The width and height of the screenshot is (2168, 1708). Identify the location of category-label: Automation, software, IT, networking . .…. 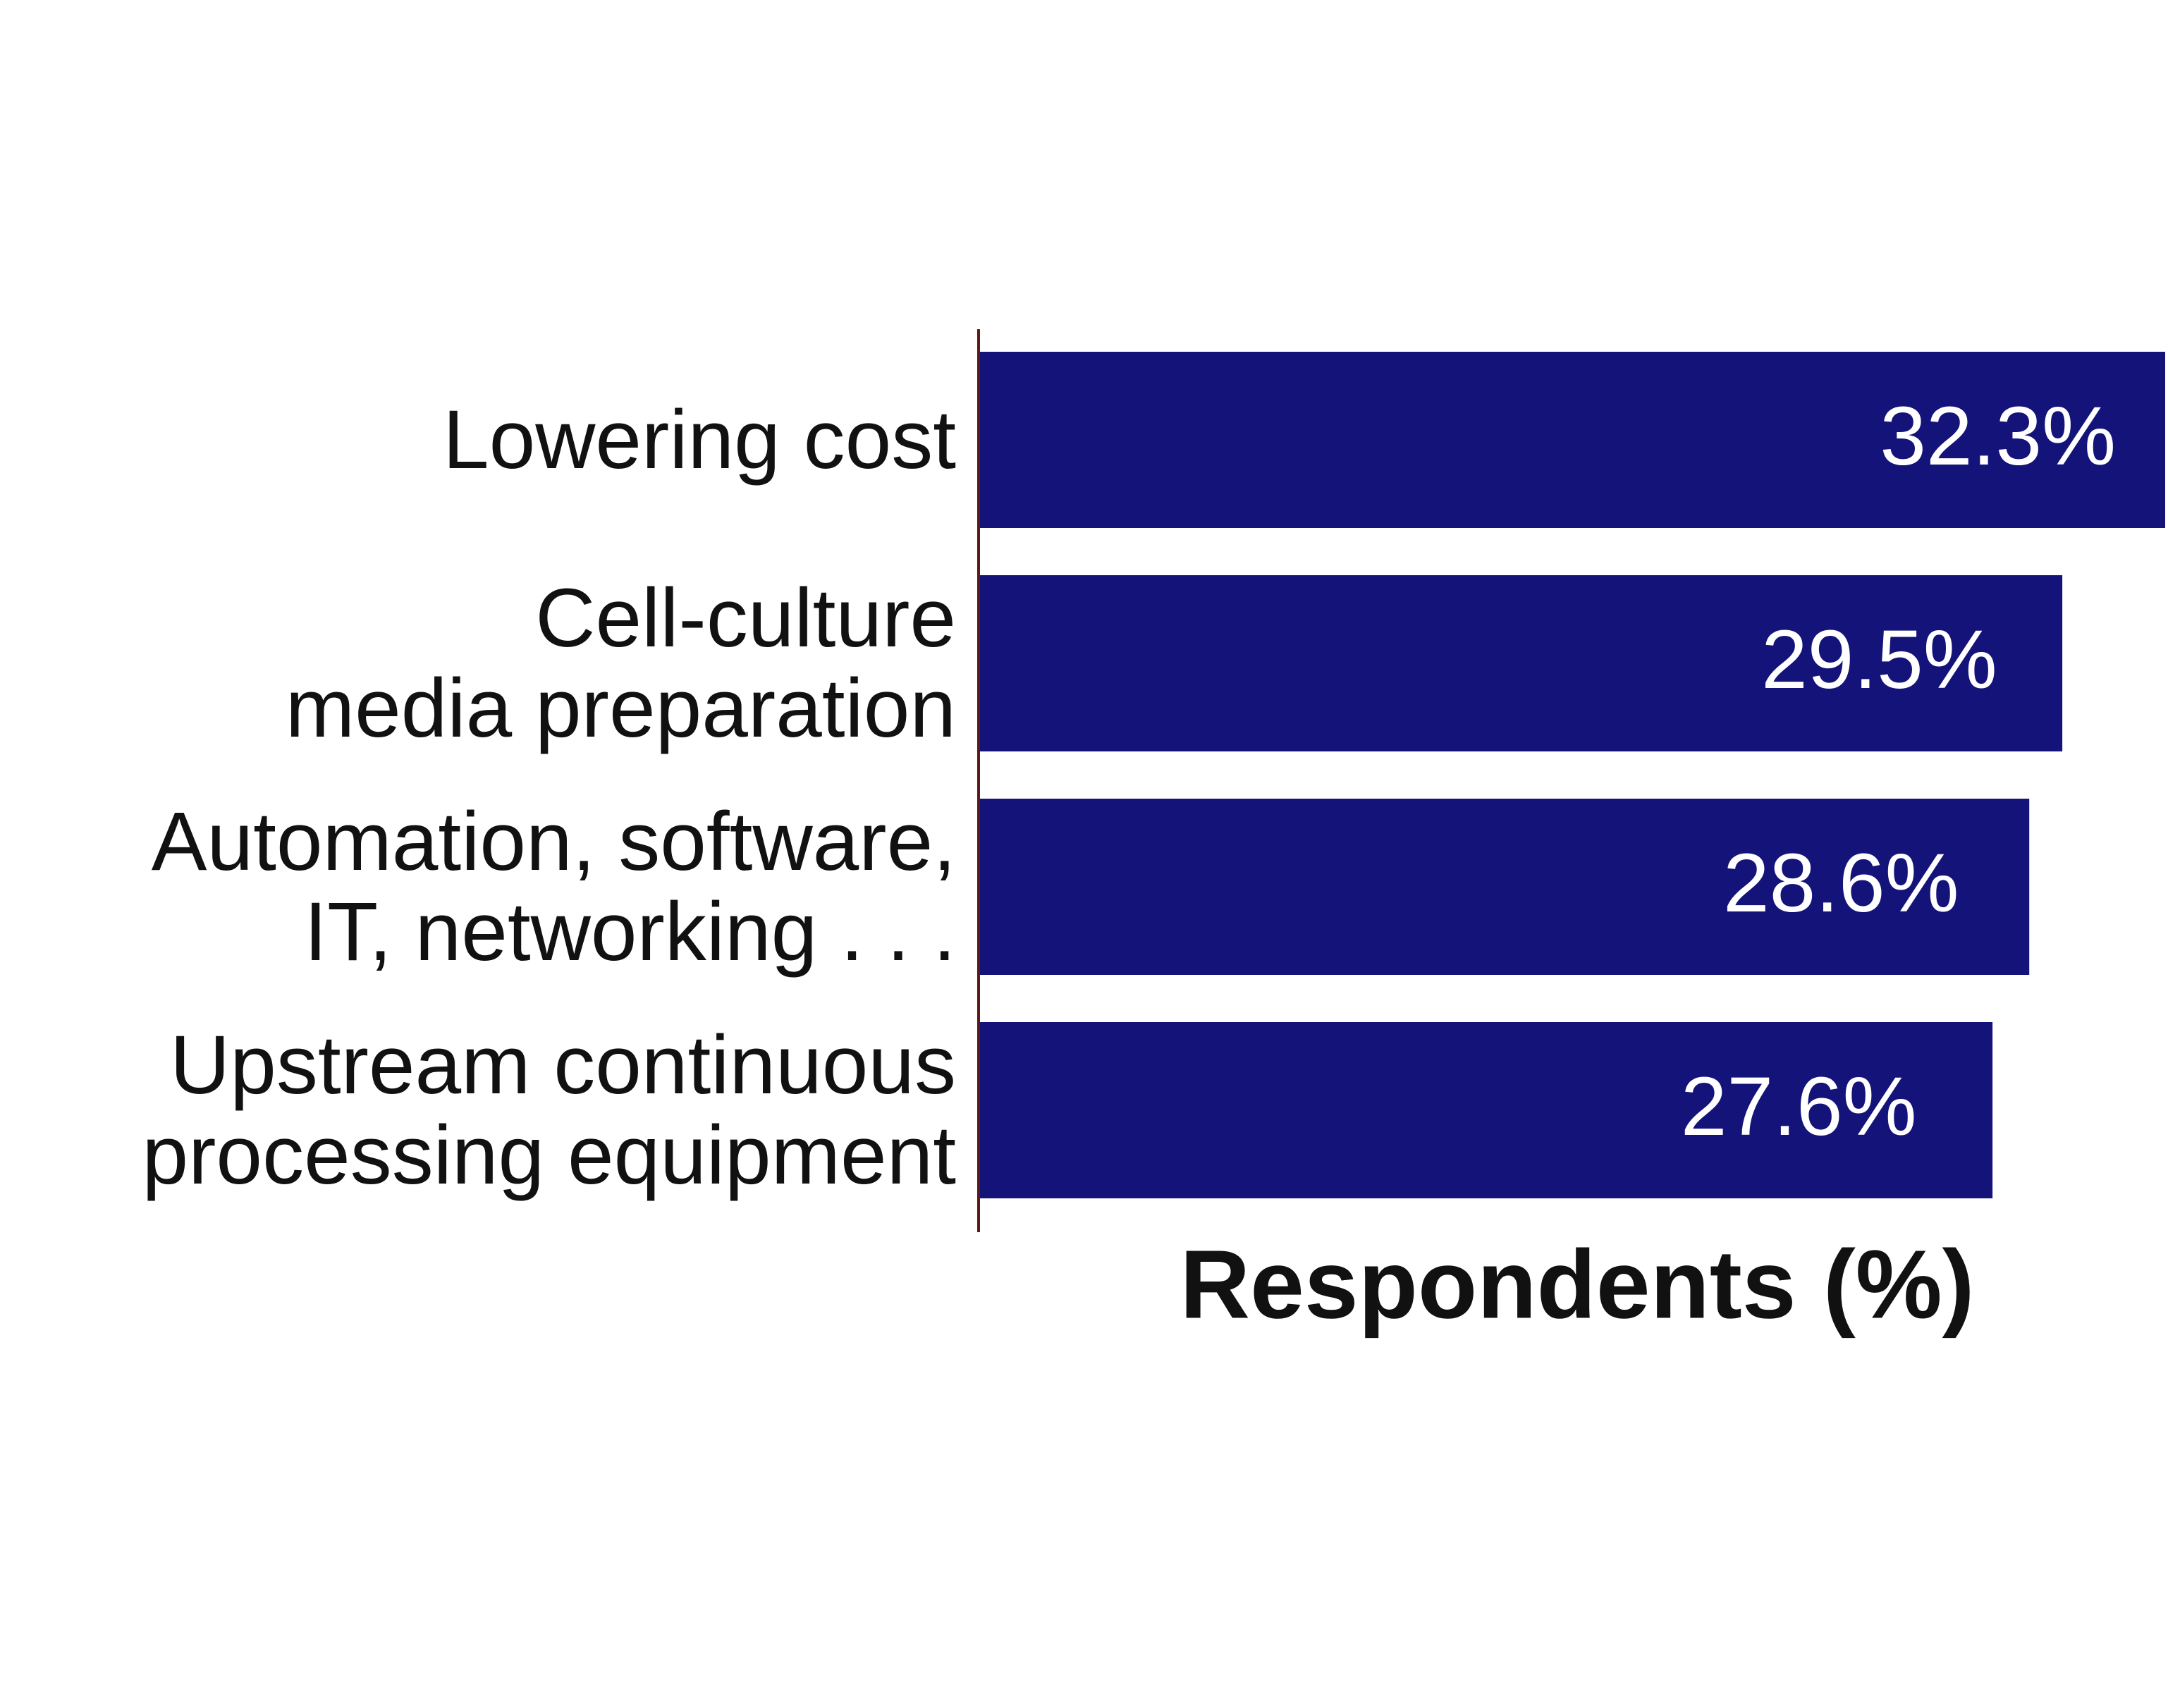
(553, 886).